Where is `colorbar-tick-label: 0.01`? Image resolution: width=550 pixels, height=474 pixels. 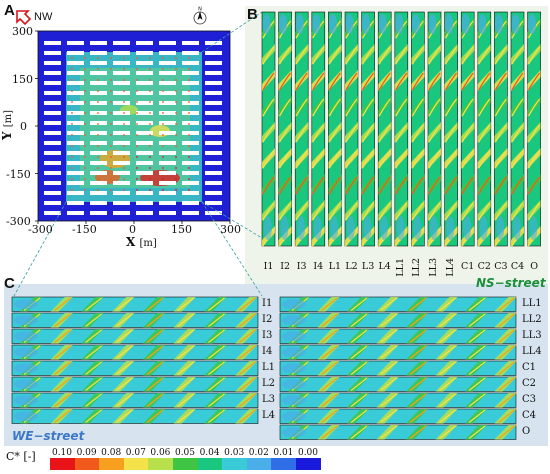
colorbar-tick-label: 0.01 is located at coordinates (283, 453).